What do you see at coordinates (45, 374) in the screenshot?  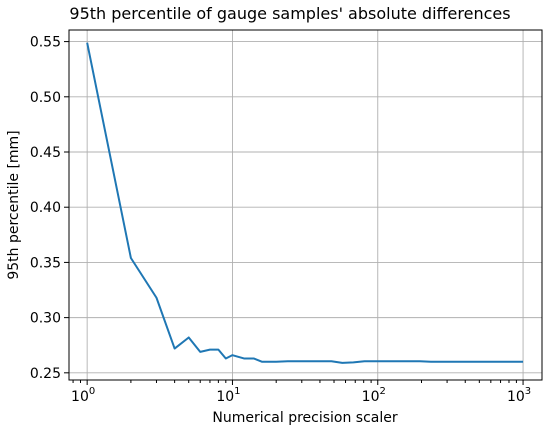 I see `y-tick-label: 0.25` at bounding box center [45, 374].